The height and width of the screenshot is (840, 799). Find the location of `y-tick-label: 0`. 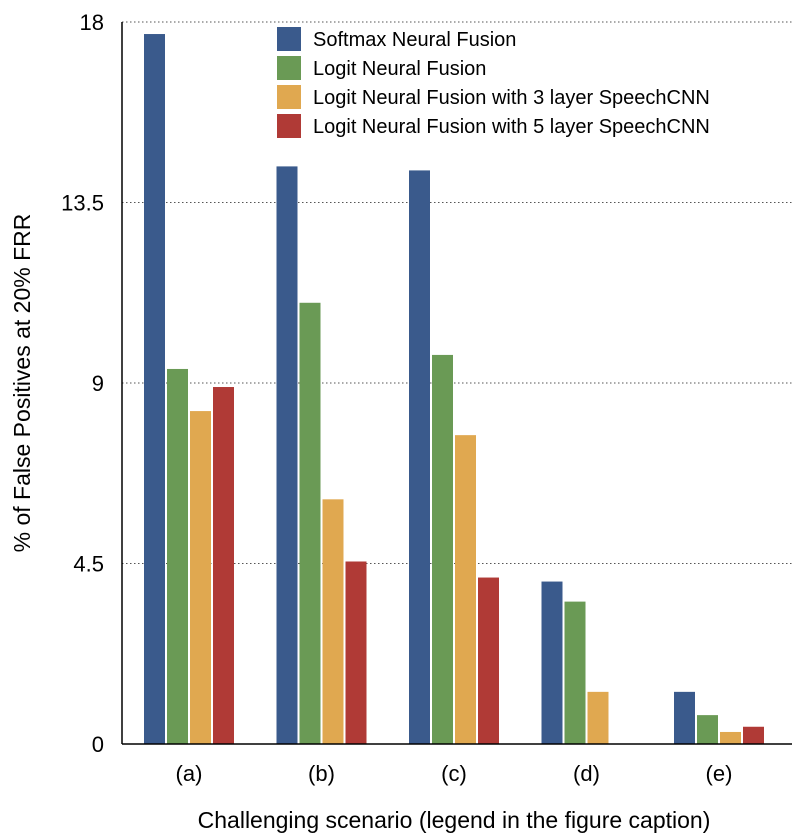

y-tick-label: 0 is located at coordinates (98, 744).